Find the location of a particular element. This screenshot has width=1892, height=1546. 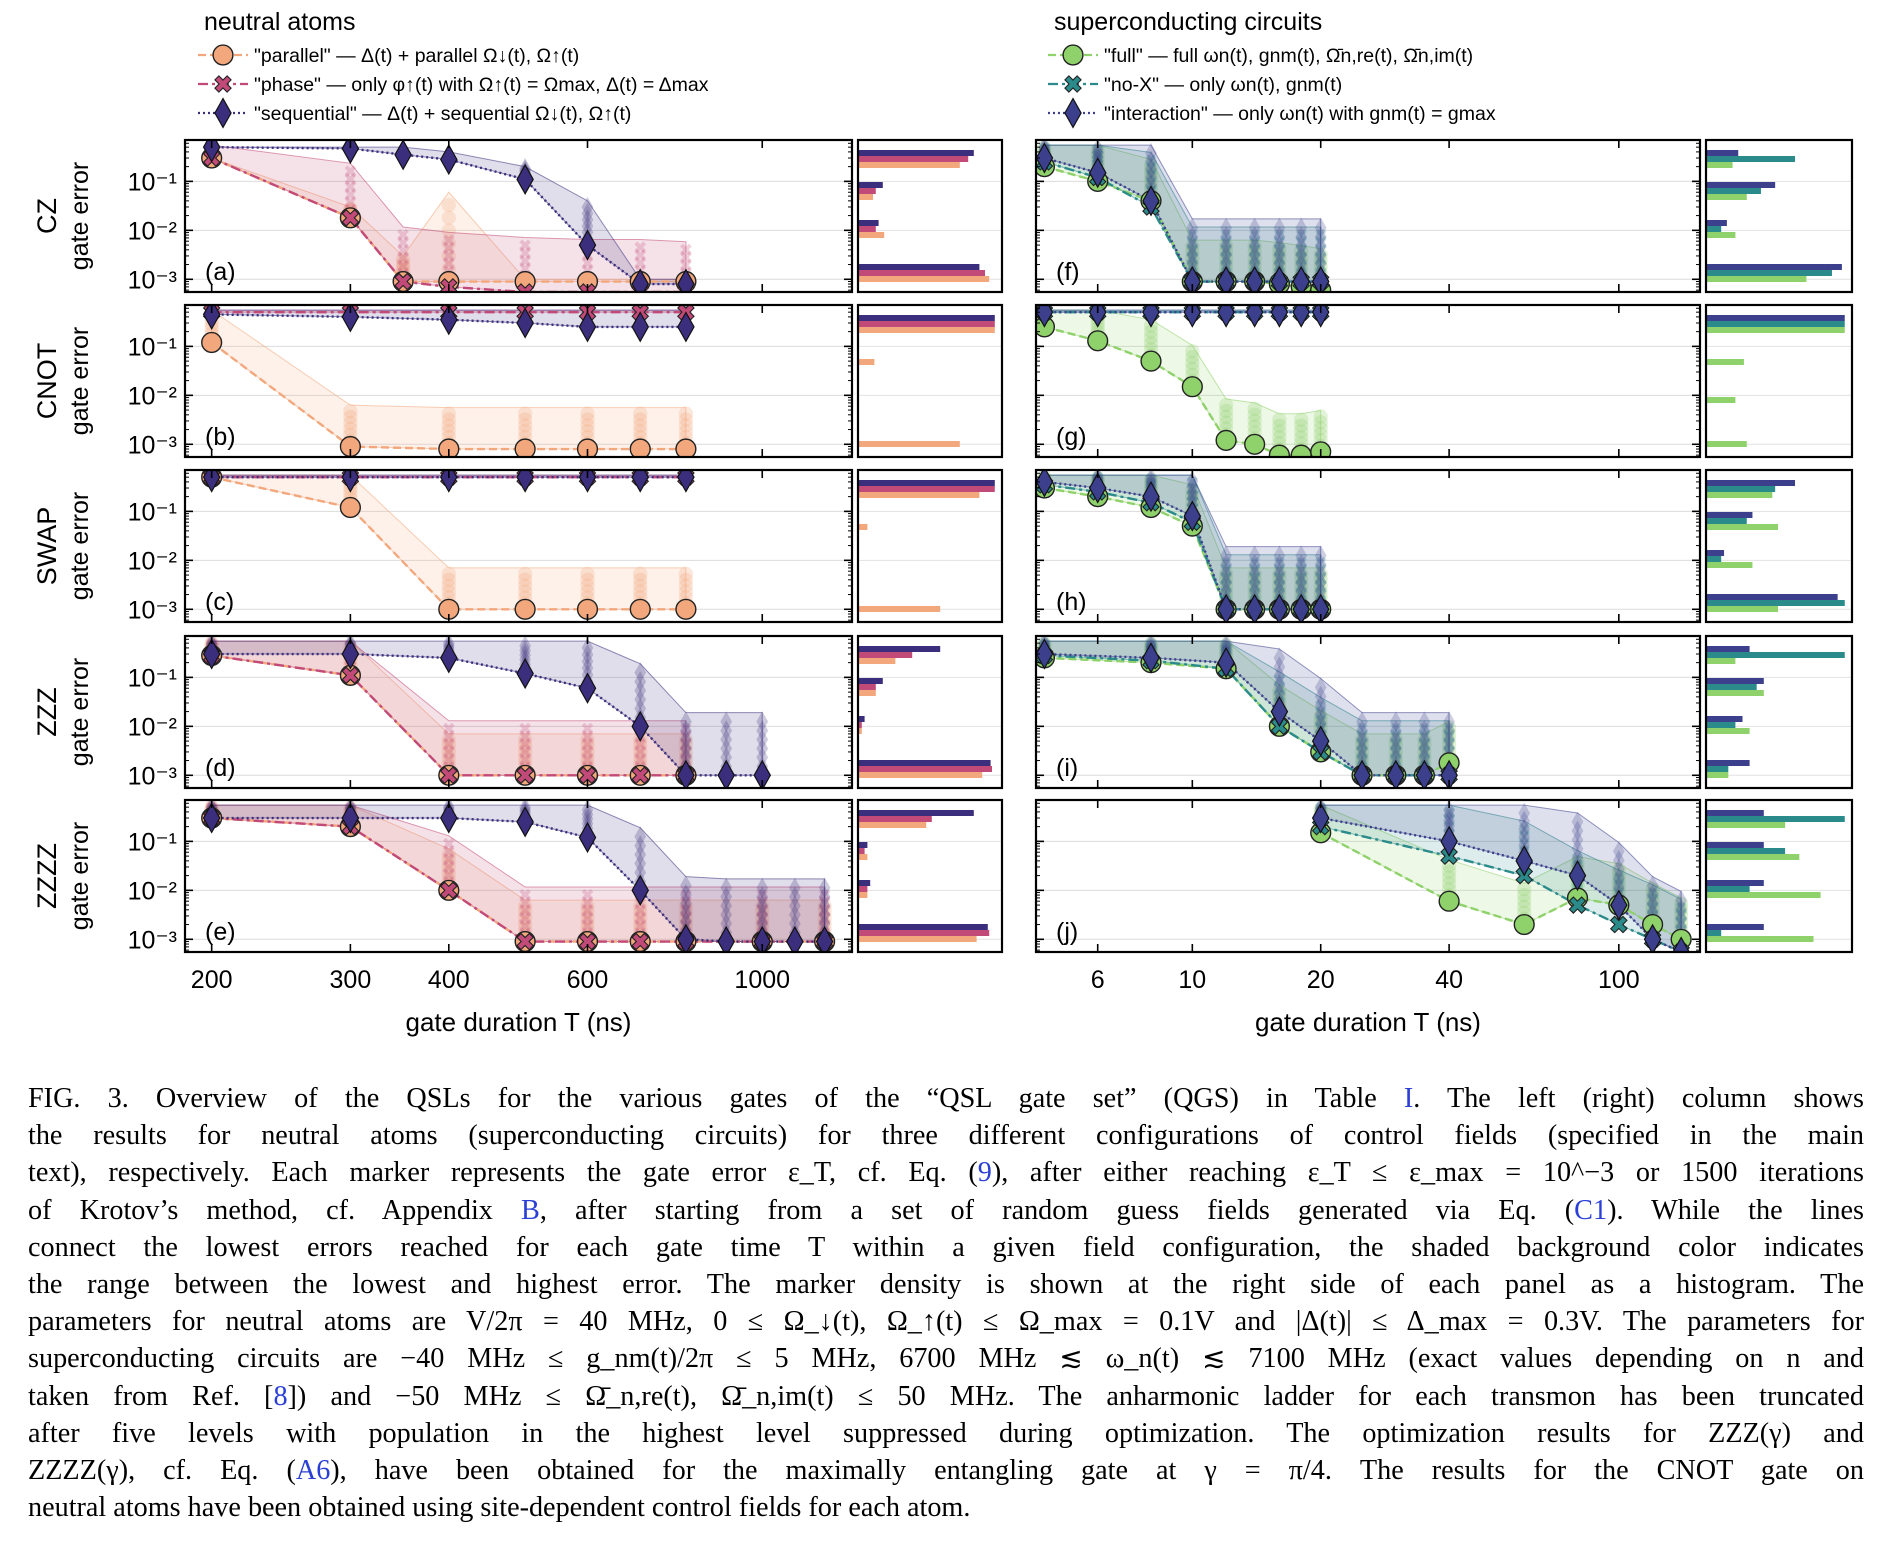

data-point-parallel is located at coordinates (686, 609).